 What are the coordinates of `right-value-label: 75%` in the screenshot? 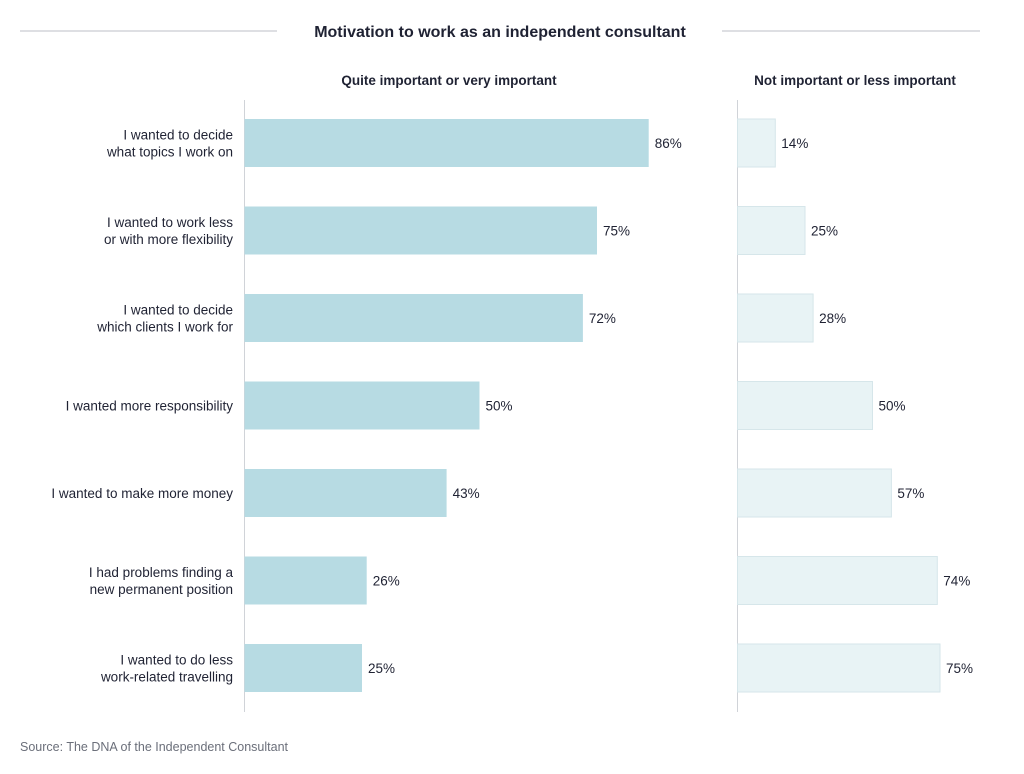 It's located at (959, 668).